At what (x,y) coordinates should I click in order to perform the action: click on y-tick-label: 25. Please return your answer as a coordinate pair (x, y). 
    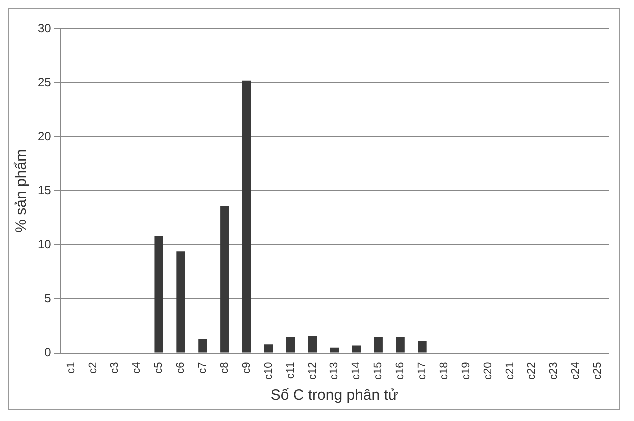
    Looking at the image, I should click on (45, 82).